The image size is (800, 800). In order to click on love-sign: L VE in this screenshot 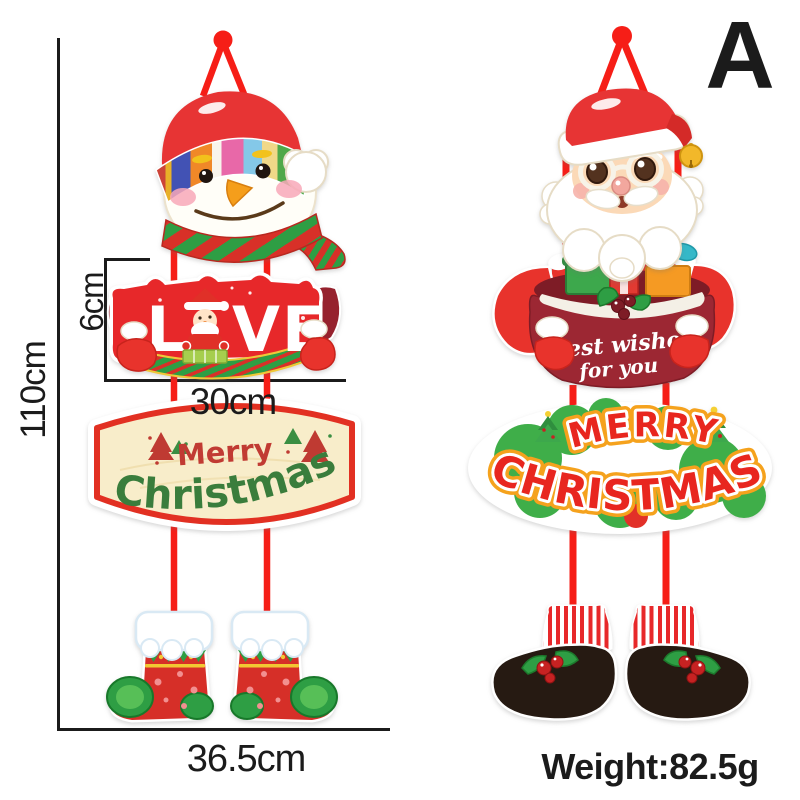, I will do `click(224, 326)`.